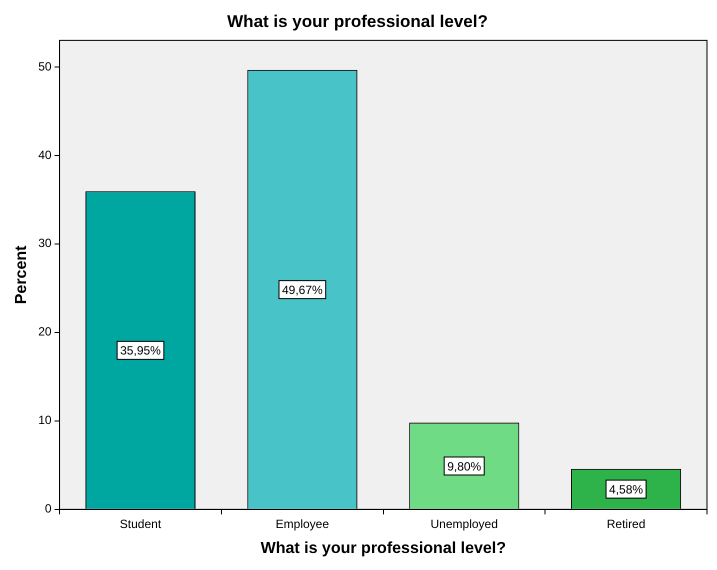  Describe the element at coordinates (626, 523) in the screenshot. I see `x-tick-label: Retired` at that location.